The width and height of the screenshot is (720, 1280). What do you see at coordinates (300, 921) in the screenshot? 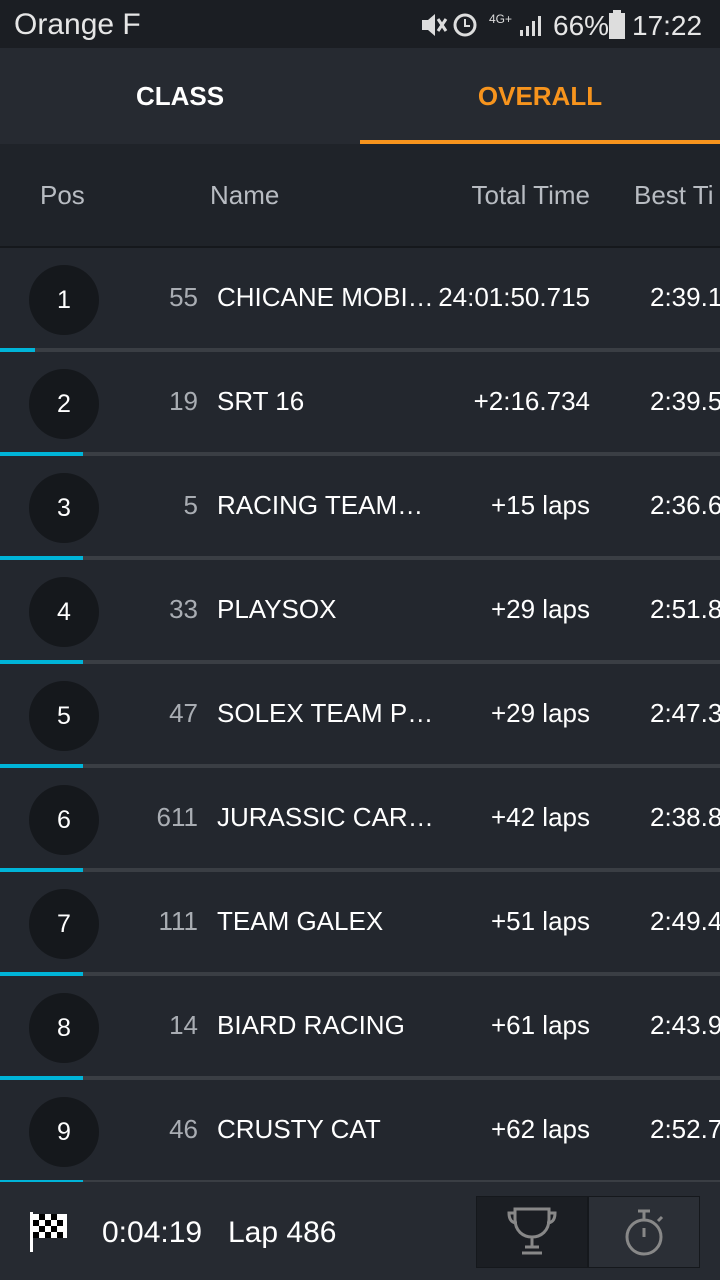
I see `team-name: TEAM GALEX` at bounding box center [300, 921].